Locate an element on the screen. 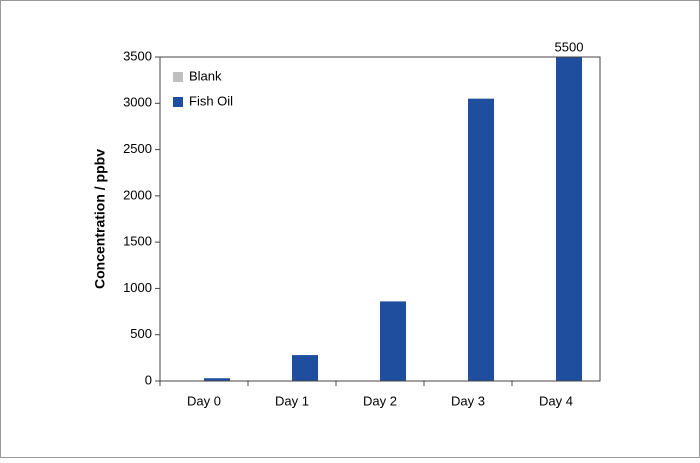 This screenshot has width=700, height=463. legend-label: Blank is located at coordinates (205, 75).